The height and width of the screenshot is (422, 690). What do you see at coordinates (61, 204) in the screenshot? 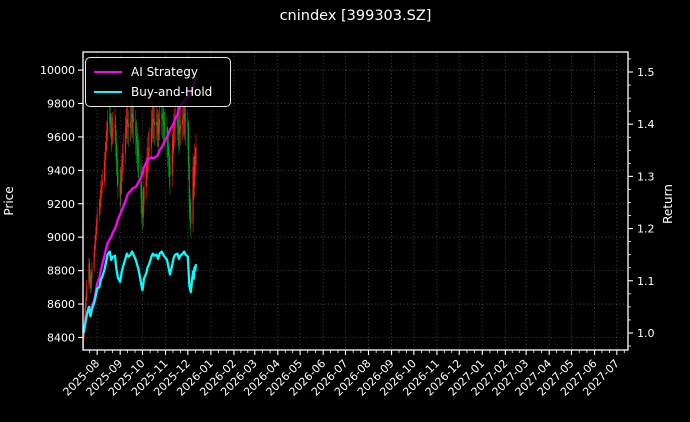
I see `svg-text: 9200` at bounding box center [61, 204].